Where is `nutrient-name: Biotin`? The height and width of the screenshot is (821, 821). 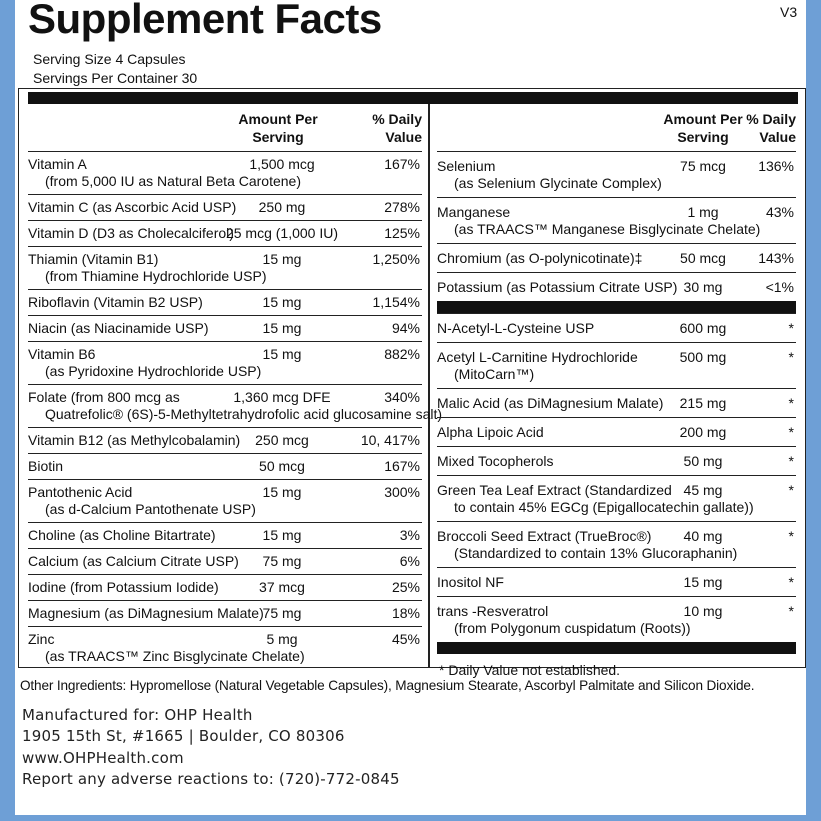 nutrient-name: Biotin is located at coordinates (46, 466).